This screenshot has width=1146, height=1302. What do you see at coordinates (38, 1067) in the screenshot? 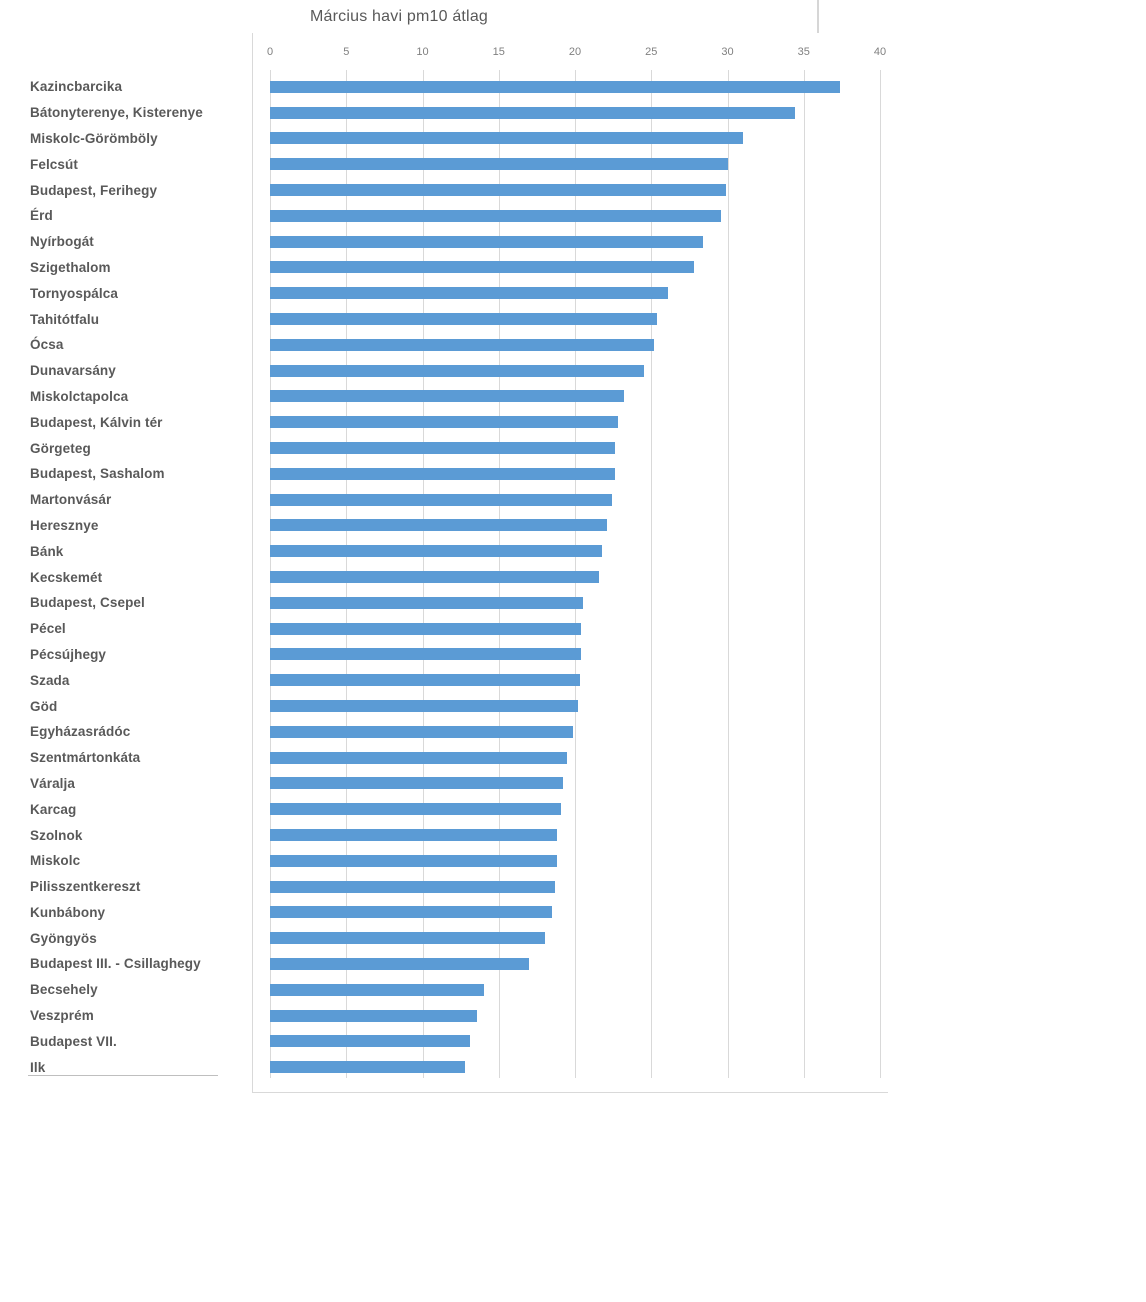
I see `category-label: Ilk` at bounding box center [38, 1067].